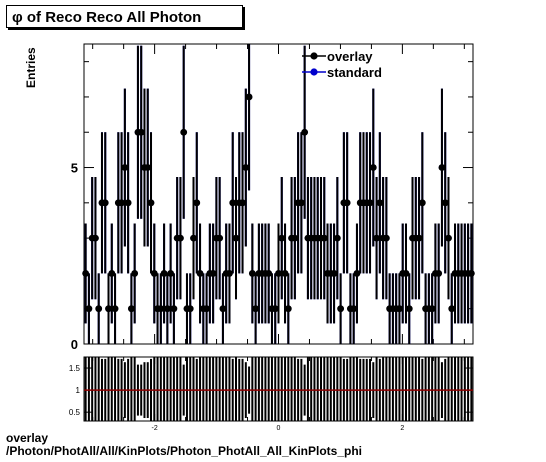  What do you see at coordinates (124, 16) in the screenshot?
I see `chart-title: φ of Reco Reco All Photon` at bounding box center [124, 16].